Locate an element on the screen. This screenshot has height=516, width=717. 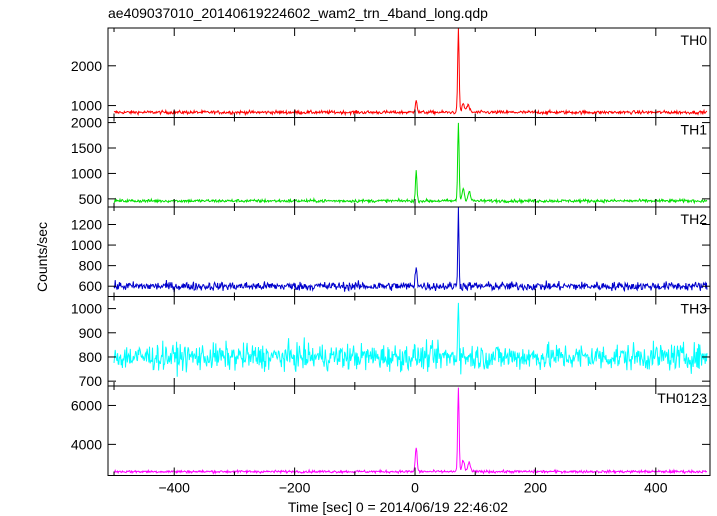
x-tick-label: −400 is located at coordinates (174, 488).